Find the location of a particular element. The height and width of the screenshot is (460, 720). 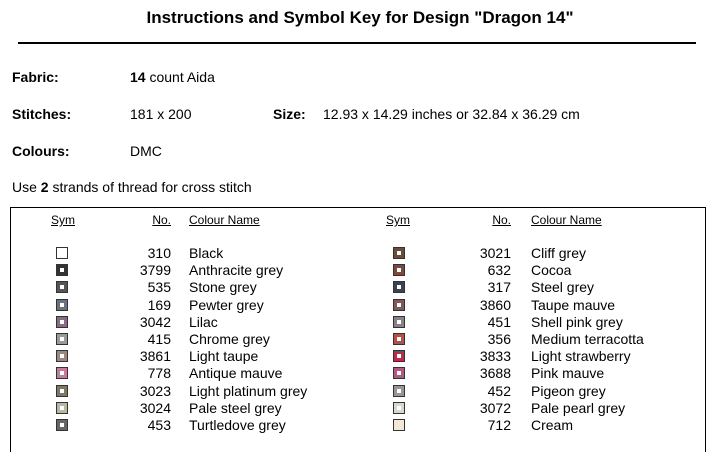

instruction: Use 2 strands of thread for cross stitch is located at coordinates (132, 187).